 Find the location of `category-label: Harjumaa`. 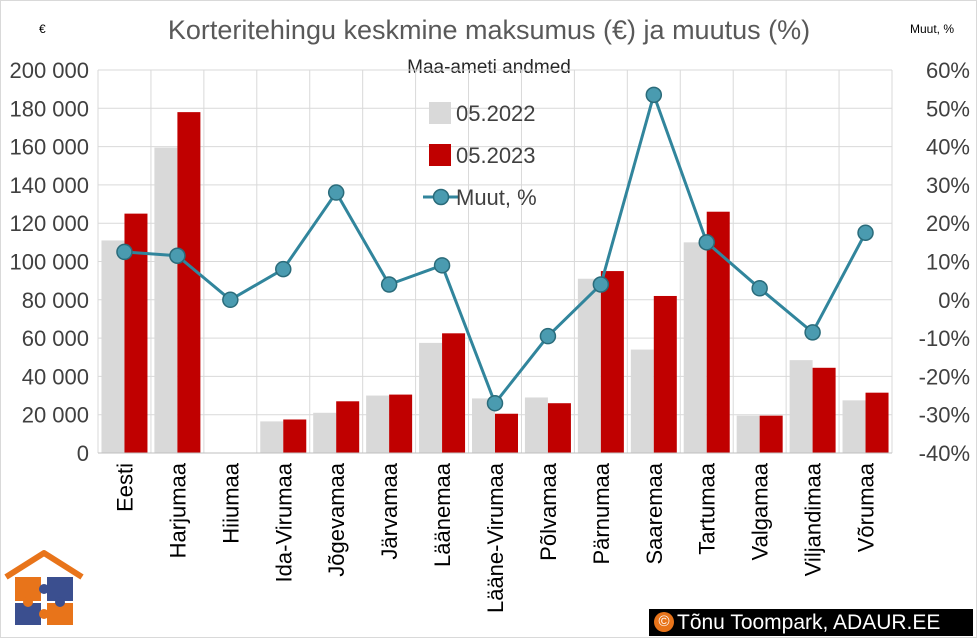

category-label: Harjumaa is located at coordinates (177, 510).